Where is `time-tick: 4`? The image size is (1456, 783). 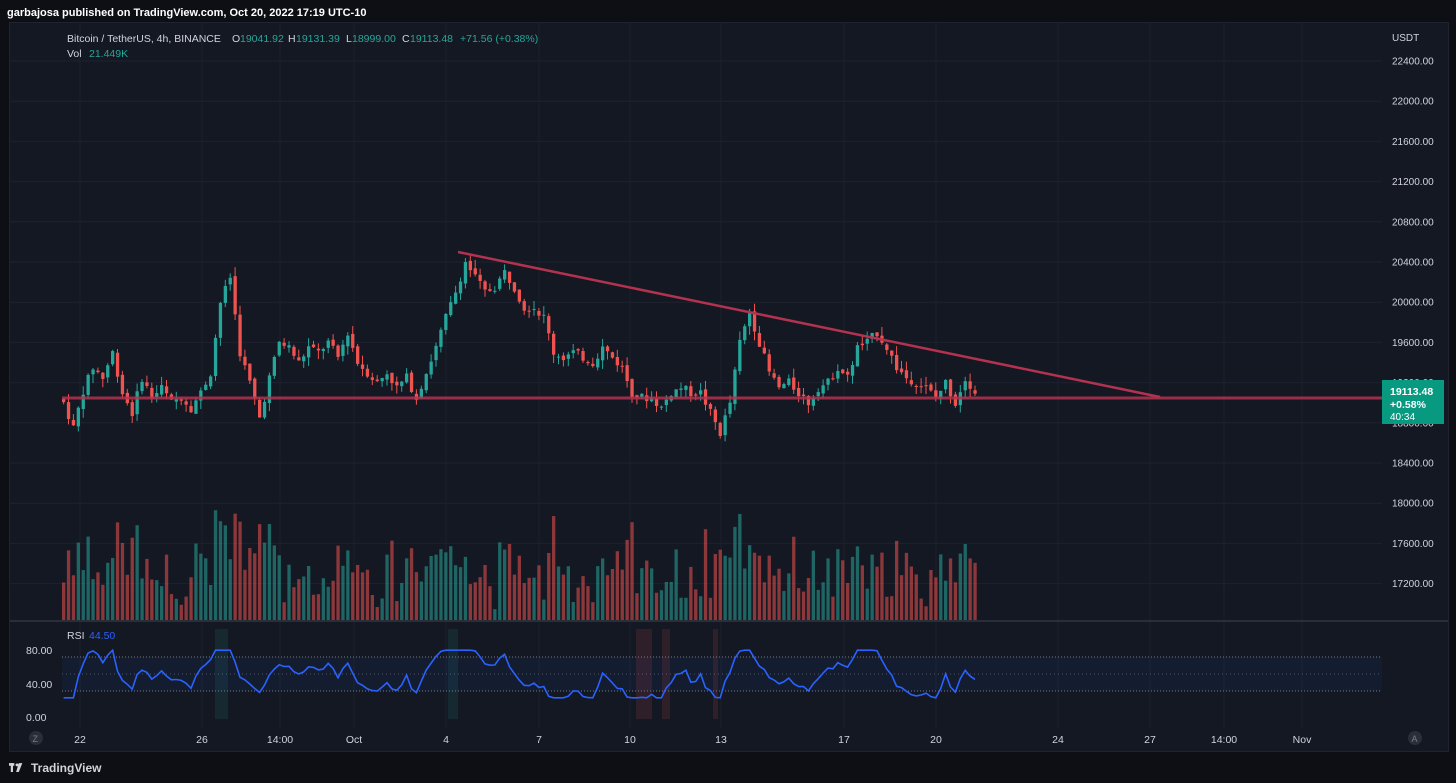
time-tick: 4 is located at coordinates (446, 740).